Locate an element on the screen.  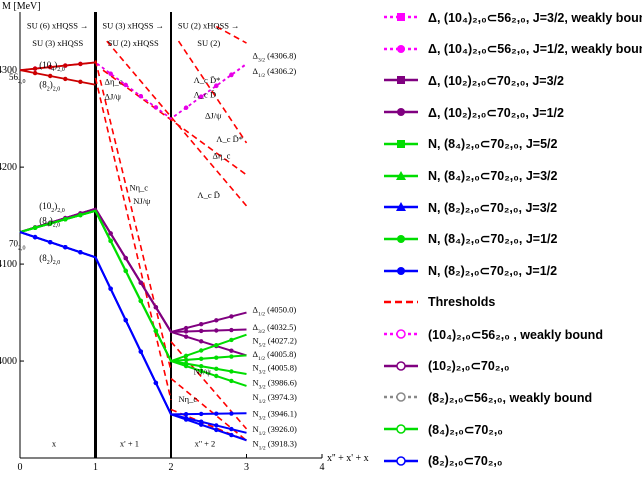
legend-entry: N, (8₄)₂,₀⊂70₂,₀, J=3/2 is located at coordinates (467, 176).